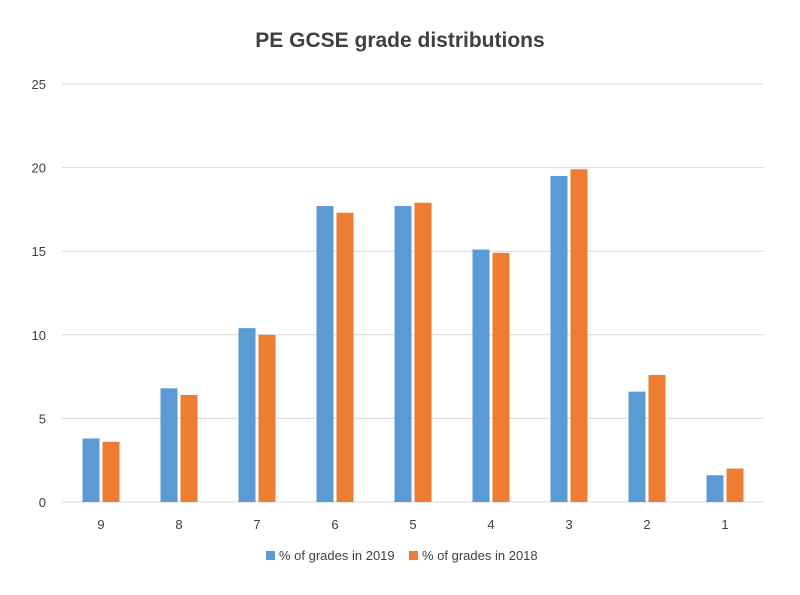 This screenshot has height=595, width=800. Describe the element at coordinates (39, 84) in the screenshot. I see `y-tick-label: 25` at that location.